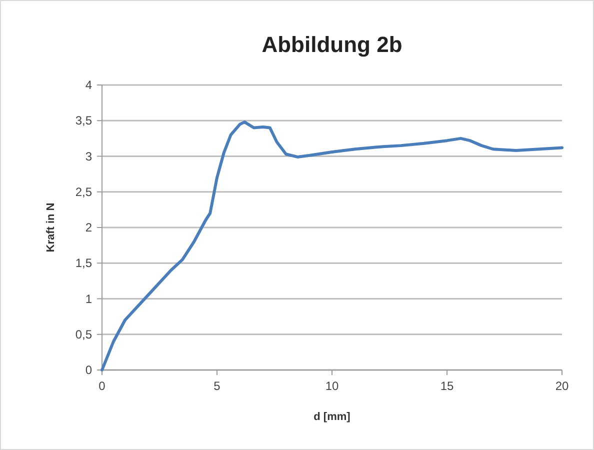 Image resolution: width=594 pixels, height=450 pixels. What do you see at coordinates (447, 386) in the screenshot?
I see `x-tick-label: 15` at bounding box center [447, 386].